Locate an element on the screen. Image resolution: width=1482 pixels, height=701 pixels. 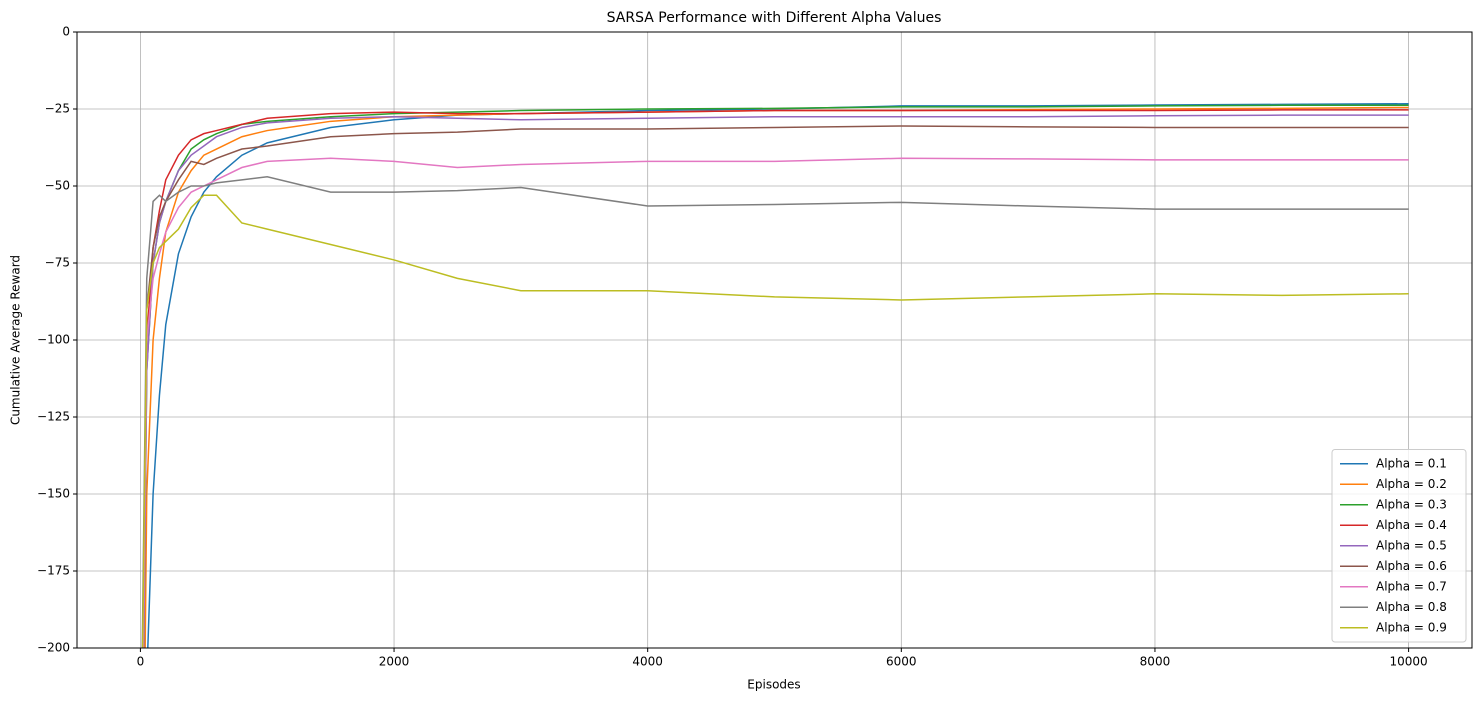
legend-label: Alpha = 0.1 is located at coordinates (1411, 463).